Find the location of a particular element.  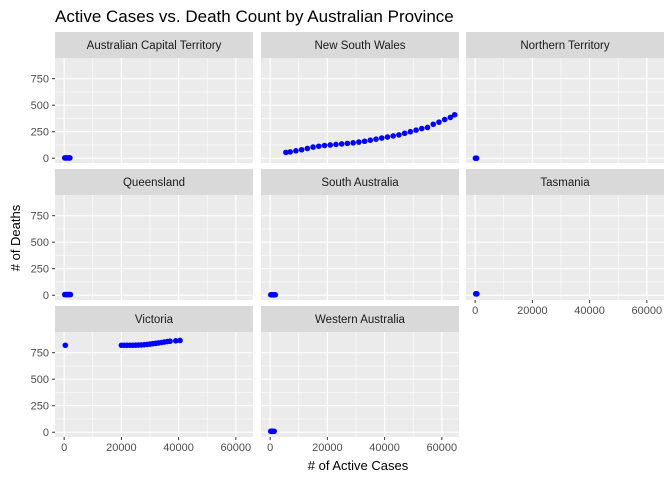

x-axis-title: # of Active Cases is located at coordinates (358, 465).